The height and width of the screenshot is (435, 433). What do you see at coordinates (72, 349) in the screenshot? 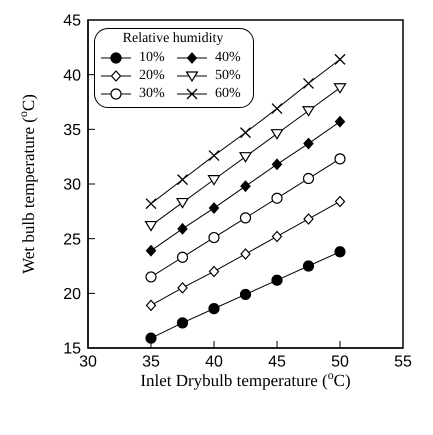
I see `y-tick-label: 15` at bounding box center [72, 349].